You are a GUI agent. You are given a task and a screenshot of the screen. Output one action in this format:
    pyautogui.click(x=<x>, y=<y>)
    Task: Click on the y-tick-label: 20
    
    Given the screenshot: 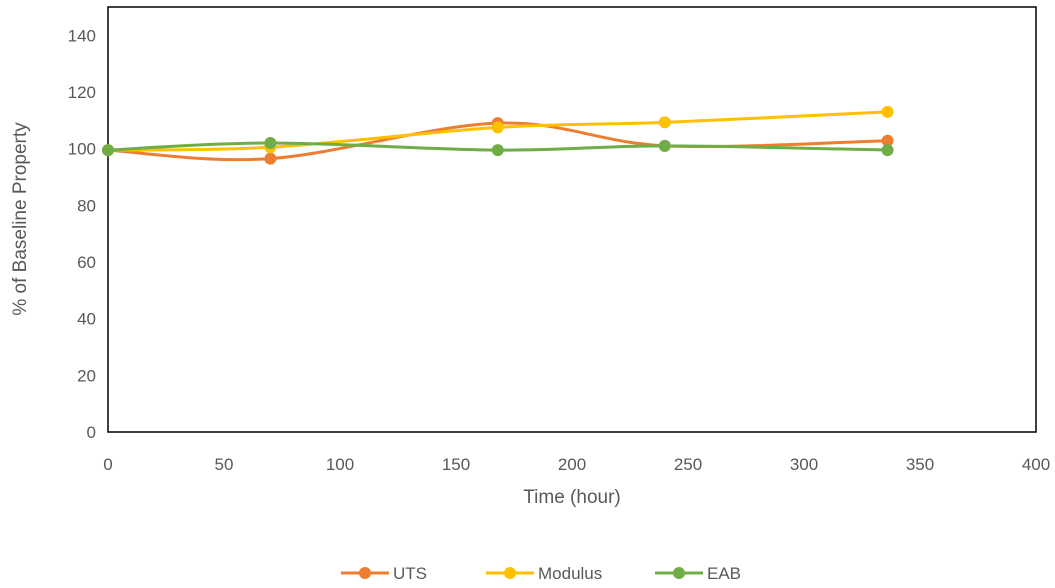 What is the action you would take?
    pyautogui.click(x=86, y=375)
    